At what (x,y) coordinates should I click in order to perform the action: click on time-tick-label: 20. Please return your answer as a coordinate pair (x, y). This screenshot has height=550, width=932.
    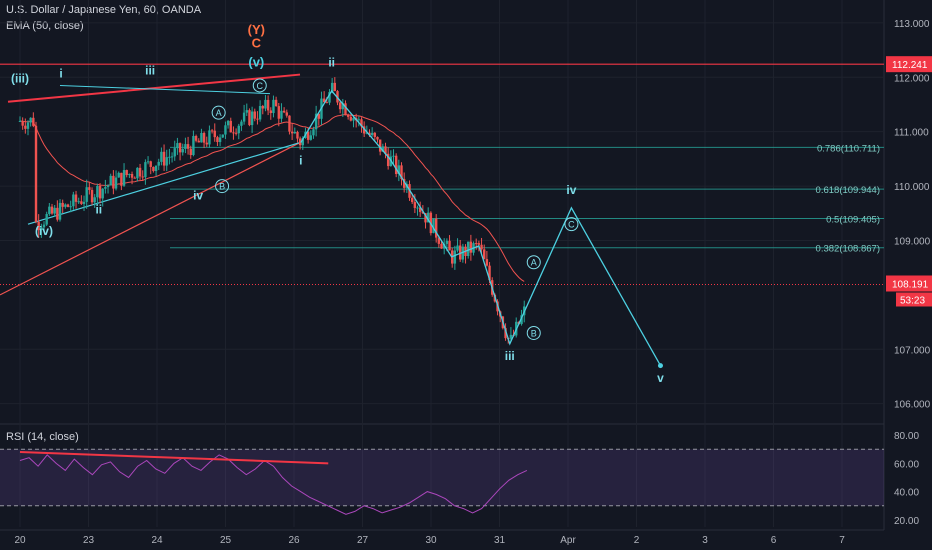
    Looking at the image, I should click on (20, 540).